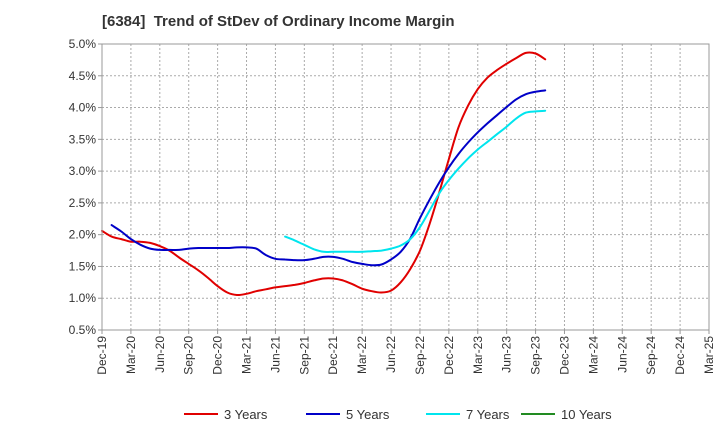 Image resolution: width=720 pixels, height=440 pixels. I want to click on x-tick-label: Sep-24, so click(651, 355).